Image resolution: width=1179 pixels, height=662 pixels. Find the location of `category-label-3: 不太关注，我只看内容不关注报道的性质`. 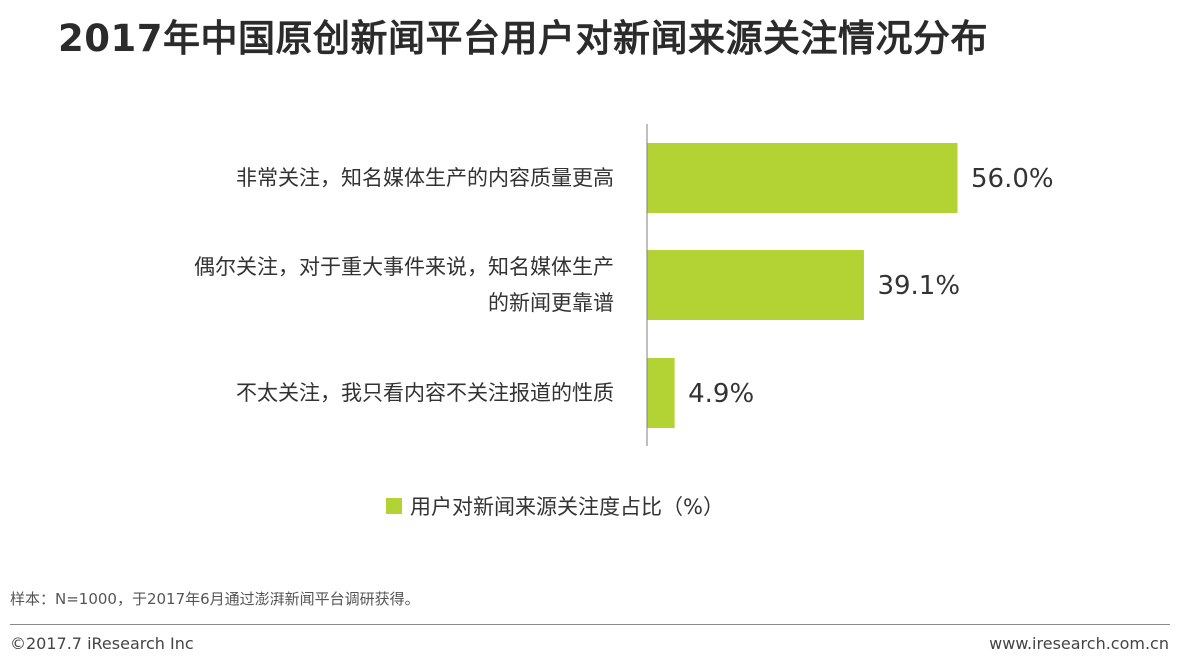

category-label-3: 不太关注，我只看内容不关注报道的性质 is located at coordinates (334, 393).